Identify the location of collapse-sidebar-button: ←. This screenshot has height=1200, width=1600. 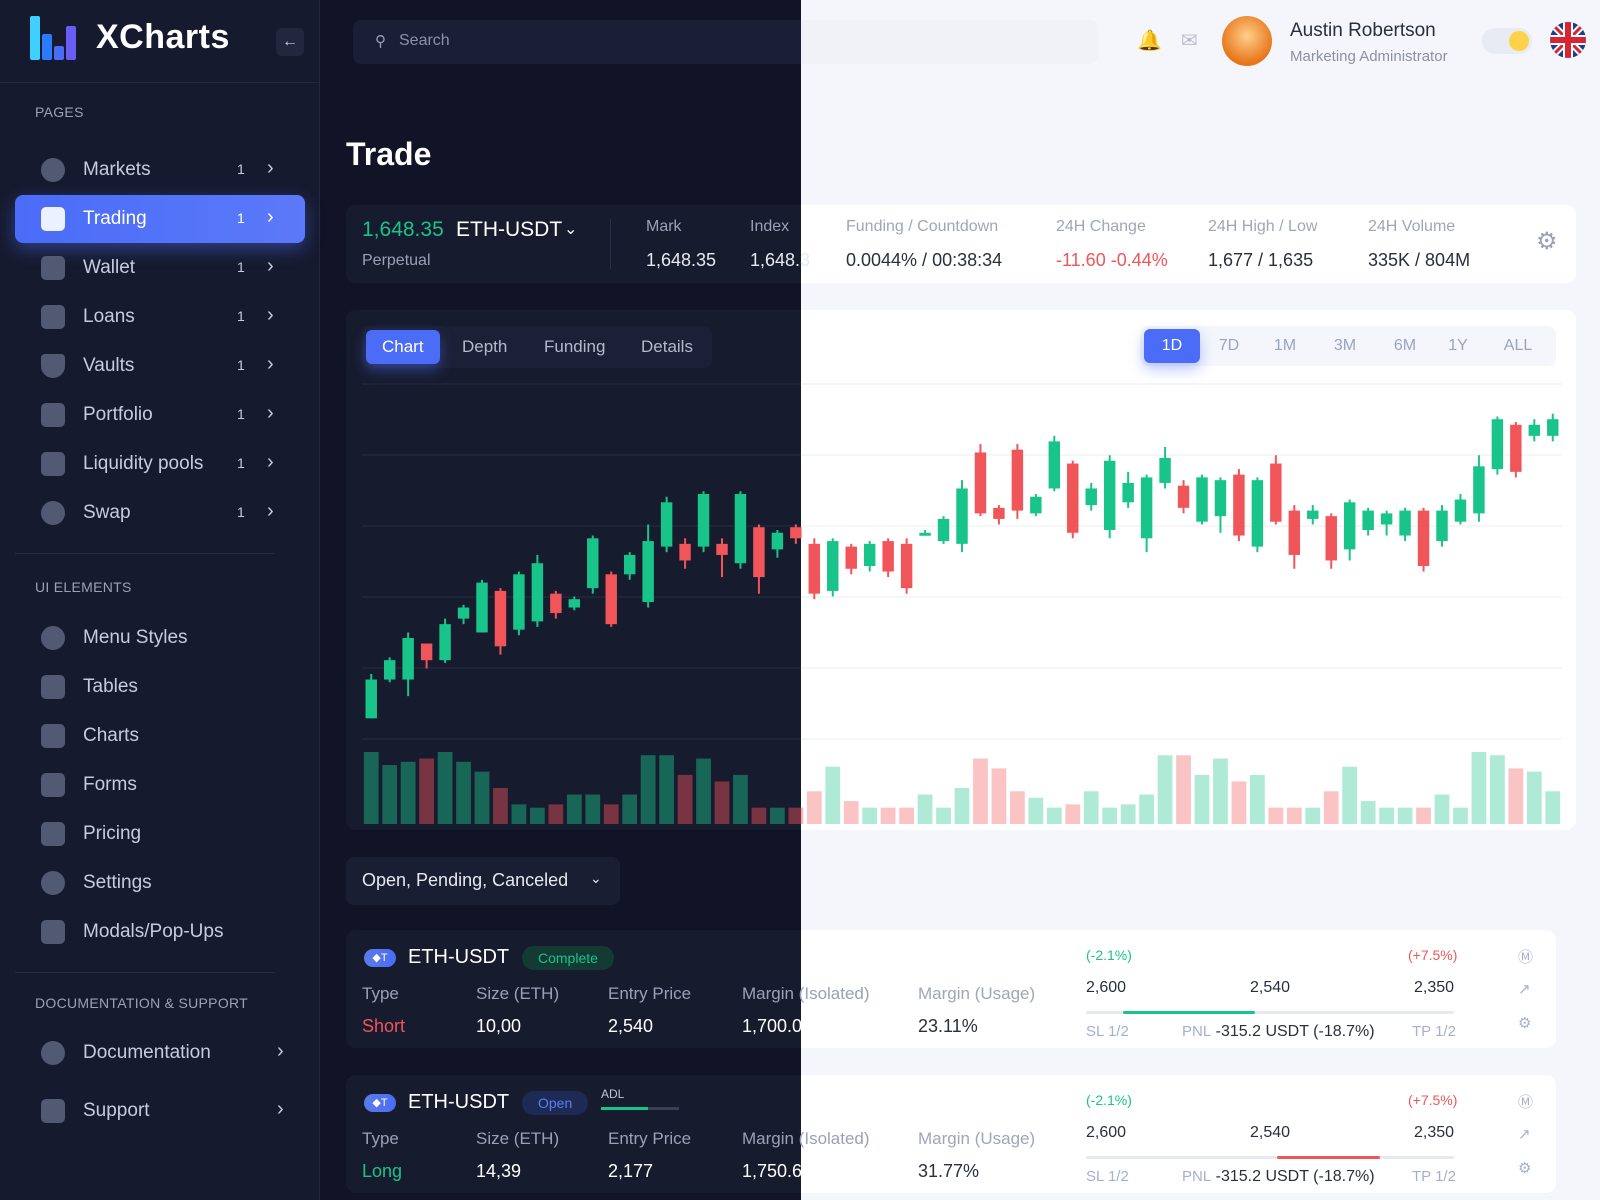
(290, 42).